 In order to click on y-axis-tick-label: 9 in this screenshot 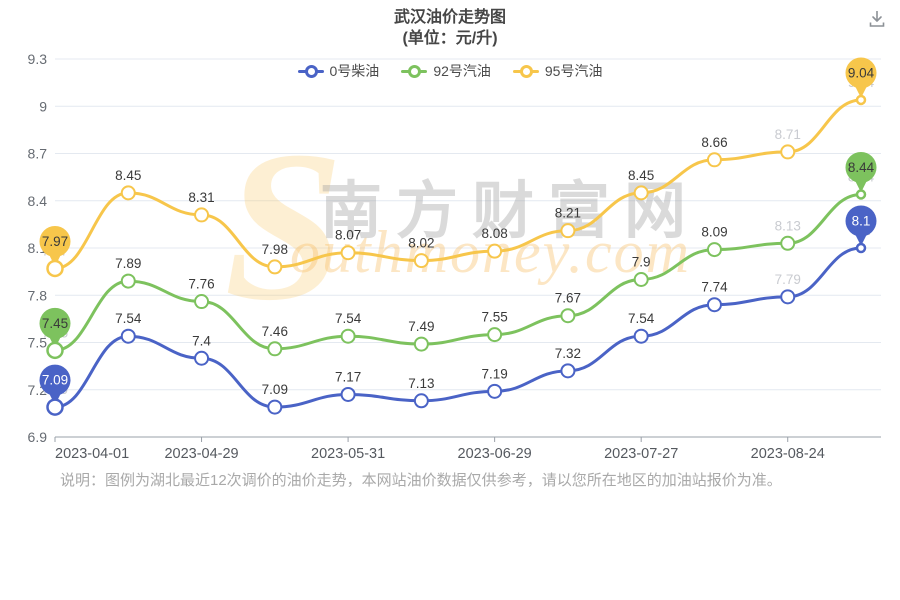, I will do `click(43, 106)`.